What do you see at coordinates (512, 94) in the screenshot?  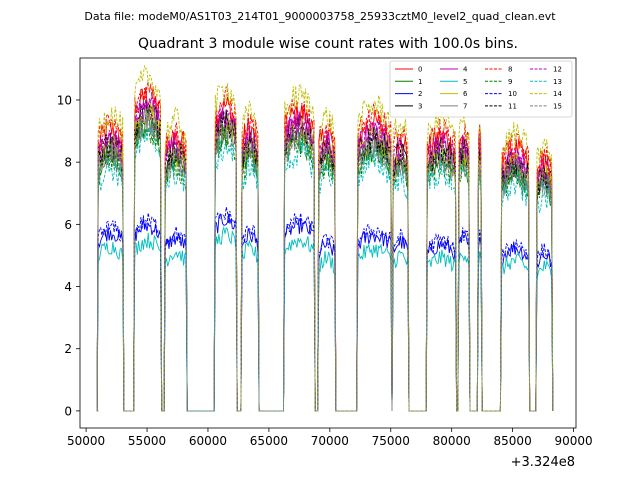 I see `legend-label-10: 10` at bounding box center [512, 94].